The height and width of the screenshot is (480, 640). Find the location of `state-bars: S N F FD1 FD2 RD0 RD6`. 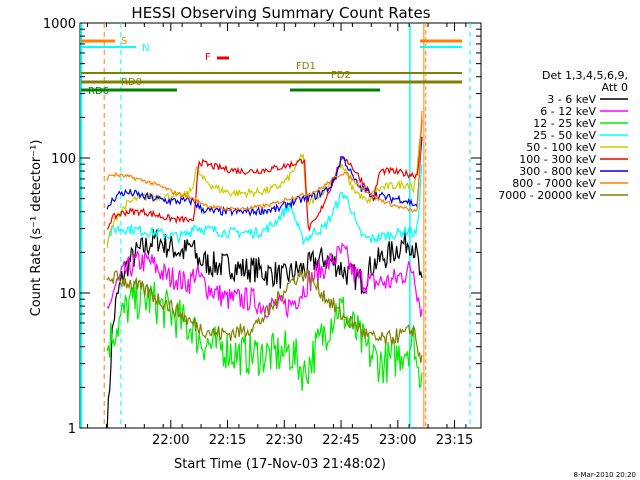

state-bars: S N F FD1 FD2 RD0 RD6 is located at coordinates (271, 66).